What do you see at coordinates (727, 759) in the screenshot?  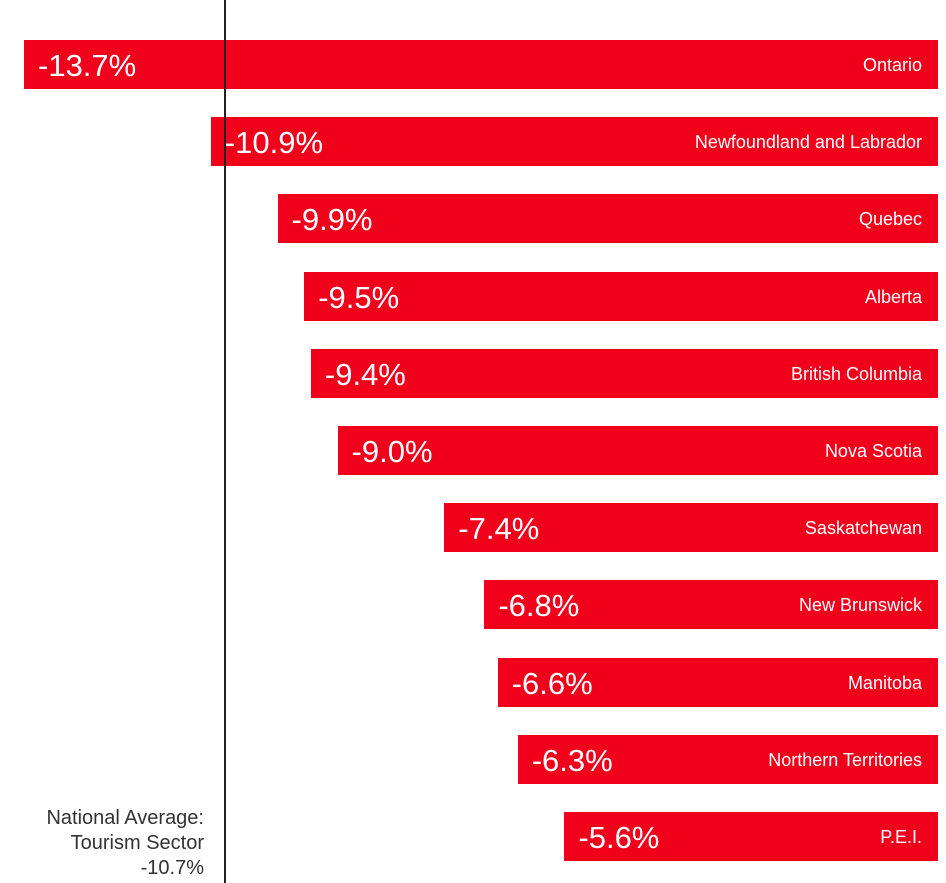 I see `bar-northern-territories` at bounding box center [727, 759].